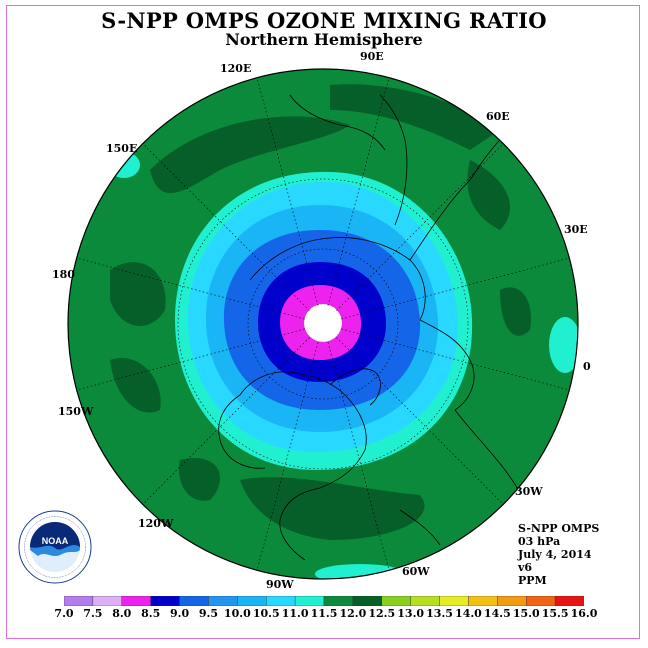 The image size is (648, 648). What do you see at coordinates (250, 155) in the screenshot?
I see `band-patch-north` at bounding box center [250, 155].